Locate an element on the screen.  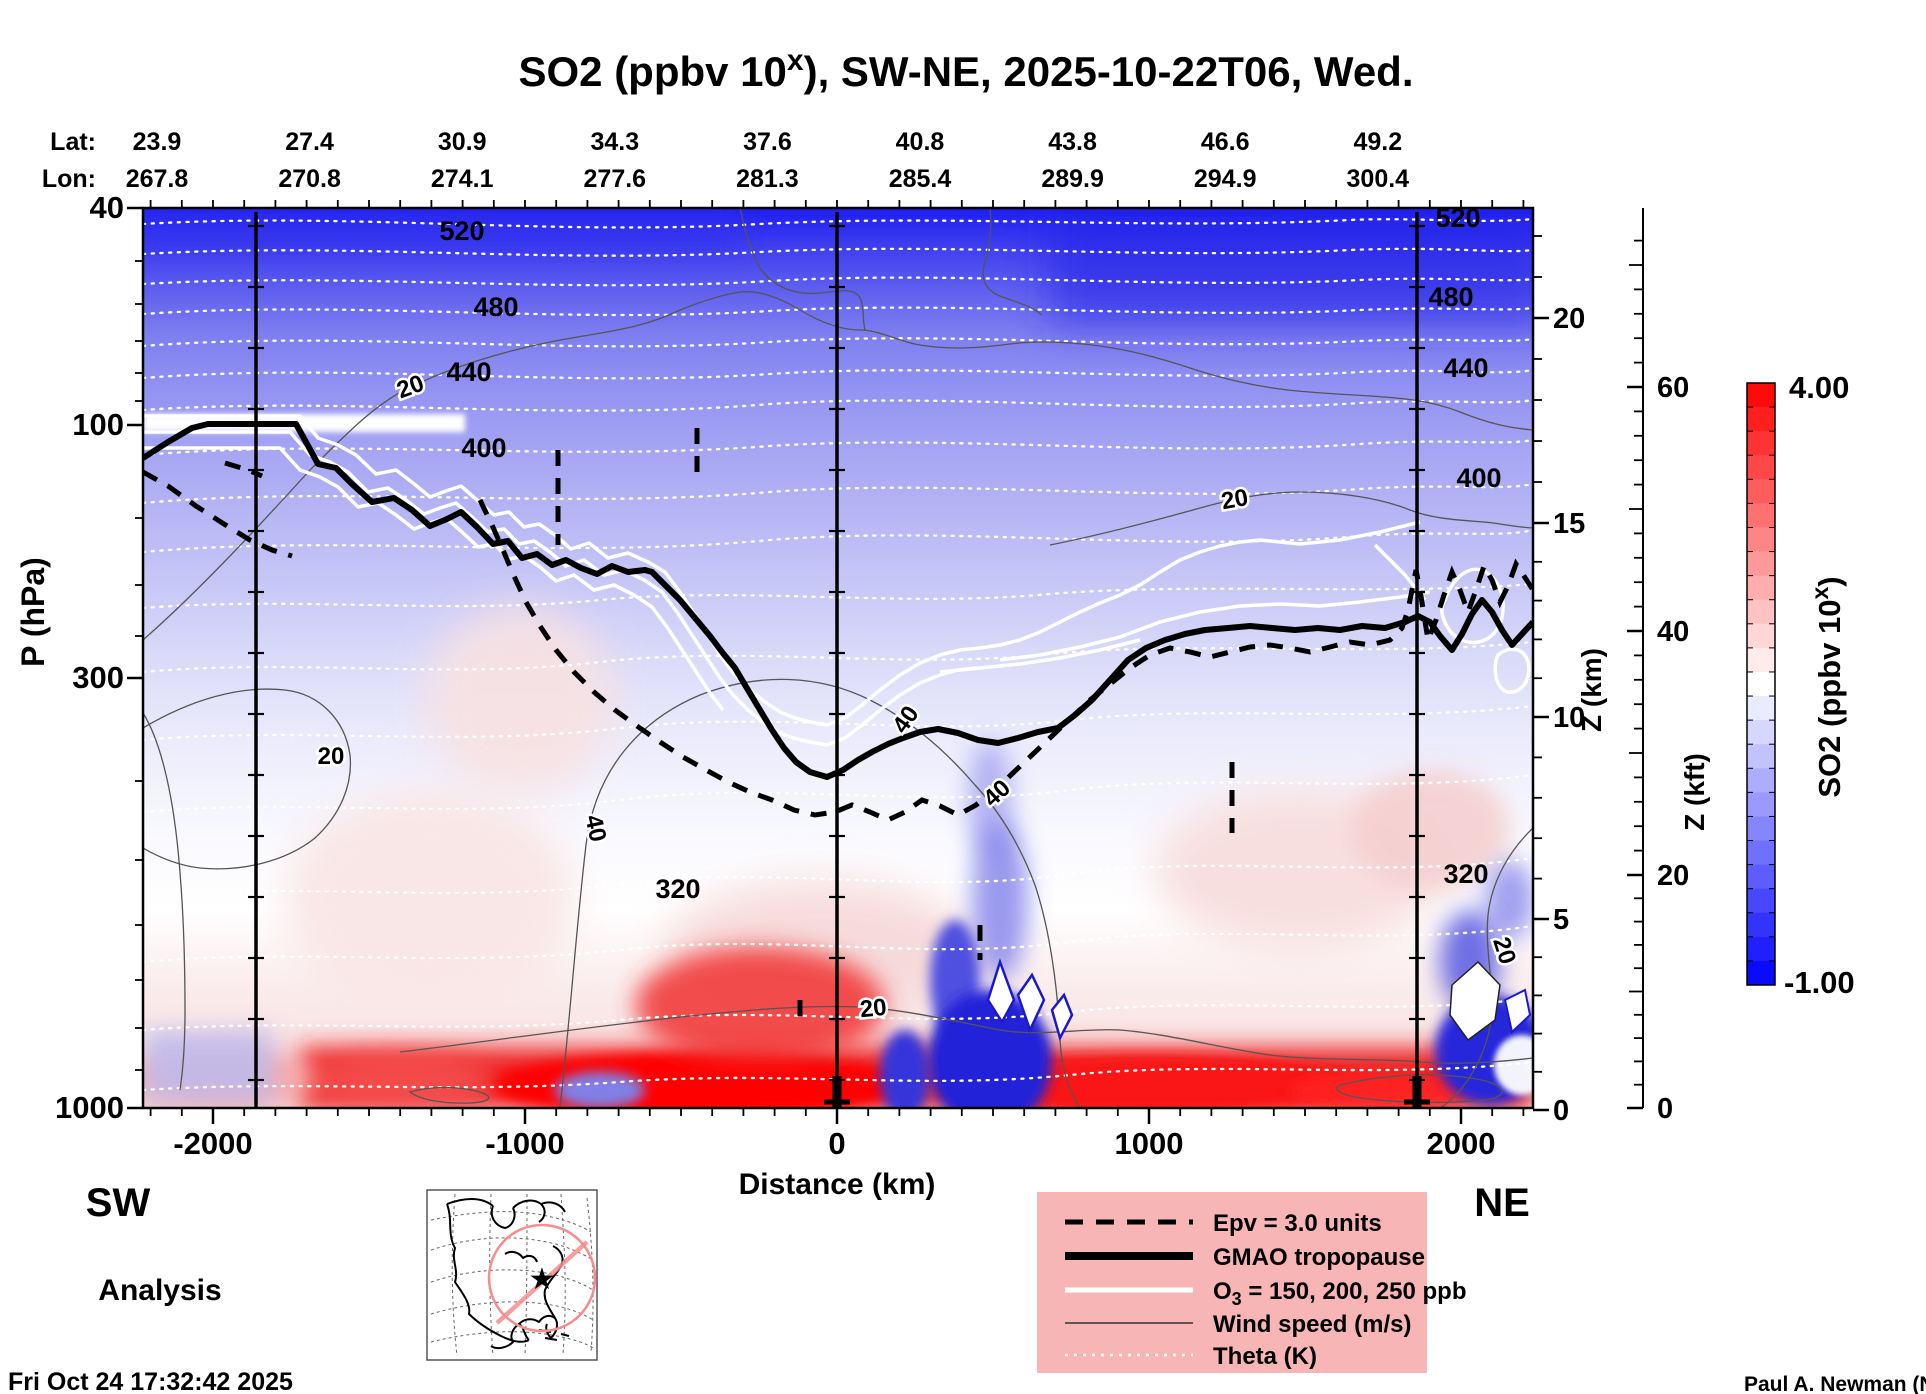
z-km-tick-label: 5 is located at coordinates (1561, 920).